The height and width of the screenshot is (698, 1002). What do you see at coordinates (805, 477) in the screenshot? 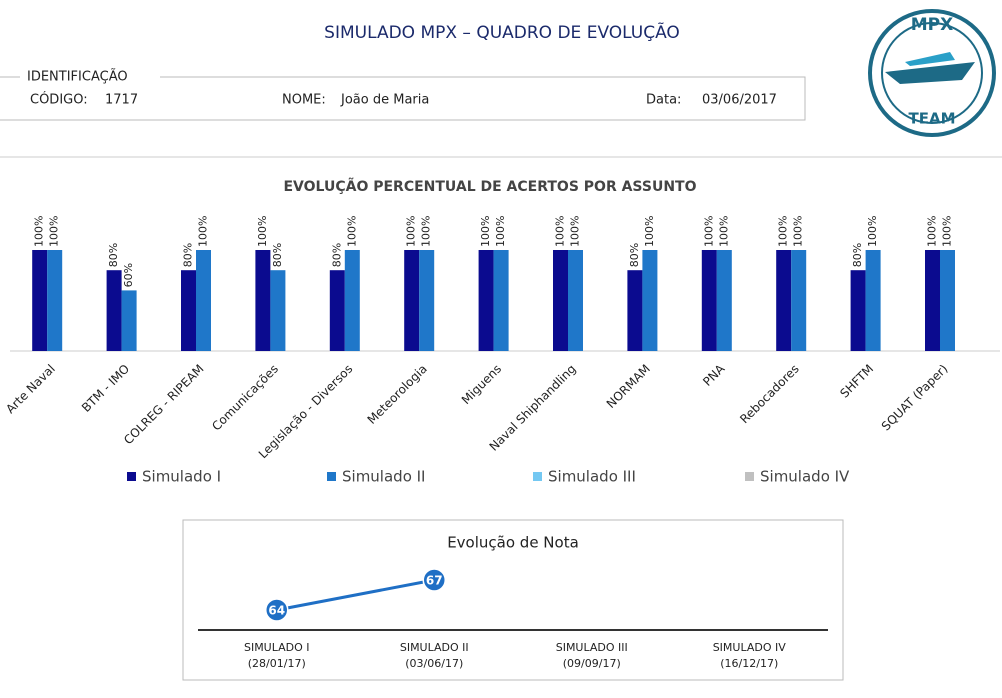
I see `legend-label: Simulado IV` at bounding box center [805, 477].